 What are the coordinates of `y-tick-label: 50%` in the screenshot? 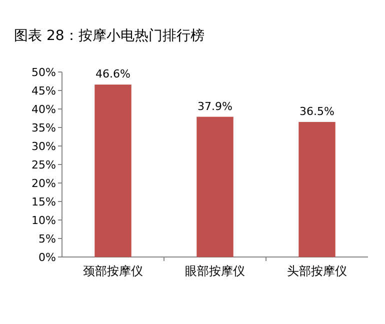 It's located at (44, 72).